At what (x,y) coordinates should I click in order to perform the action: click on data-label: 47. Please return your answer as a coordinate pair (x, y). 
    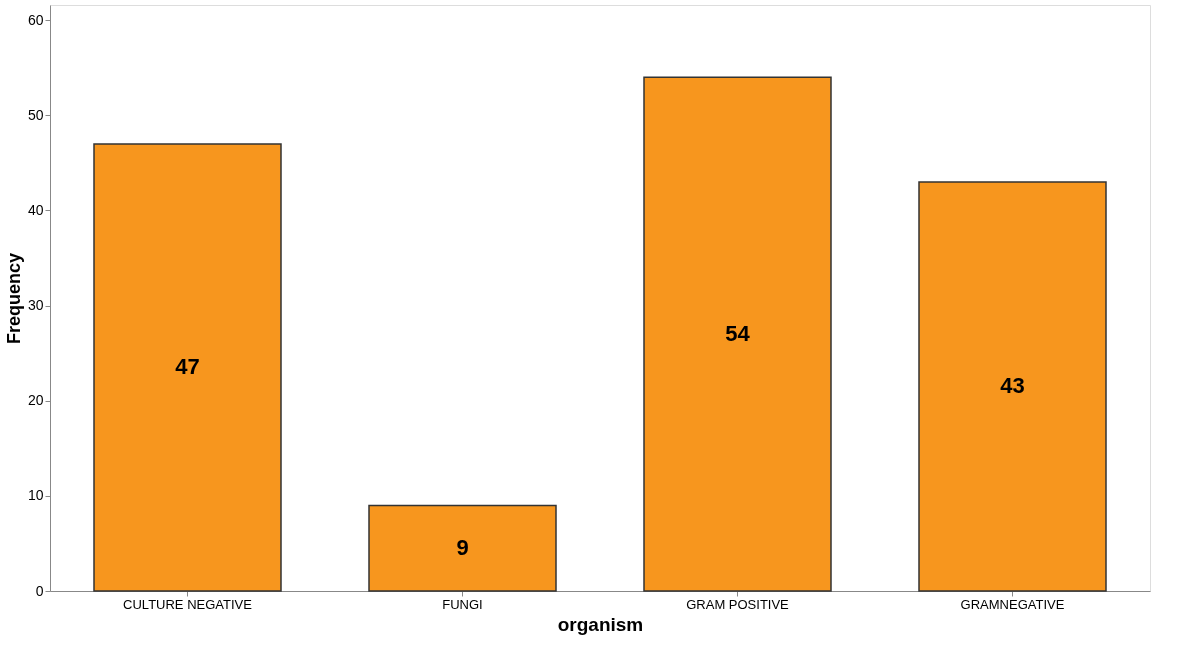
    Looking at the image, I should click on (187, 367).